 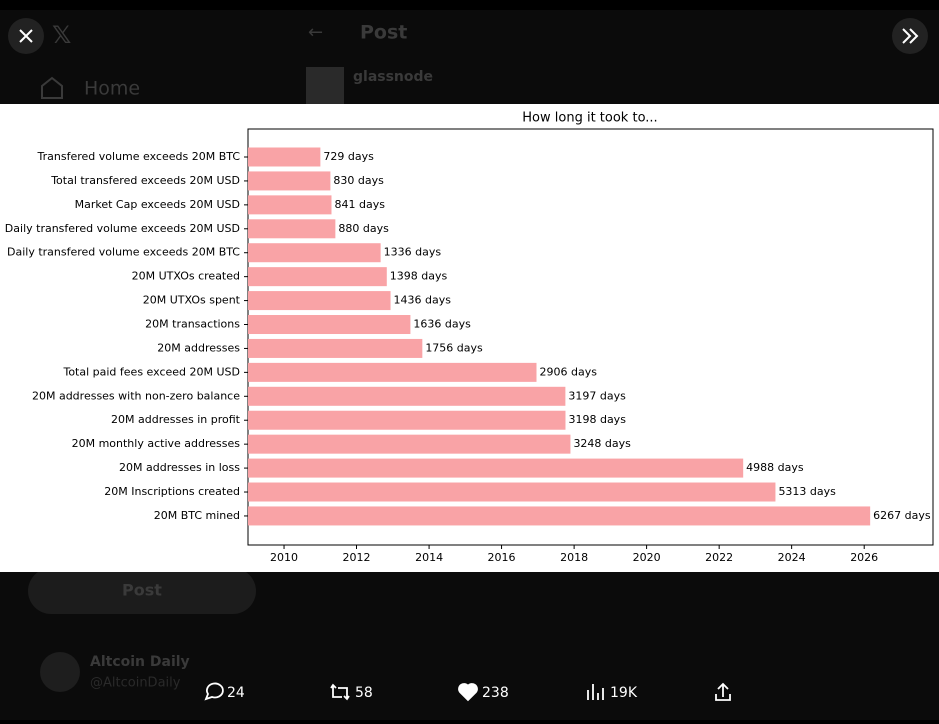 I want to click on like-icon, so click(x=468, y=692).